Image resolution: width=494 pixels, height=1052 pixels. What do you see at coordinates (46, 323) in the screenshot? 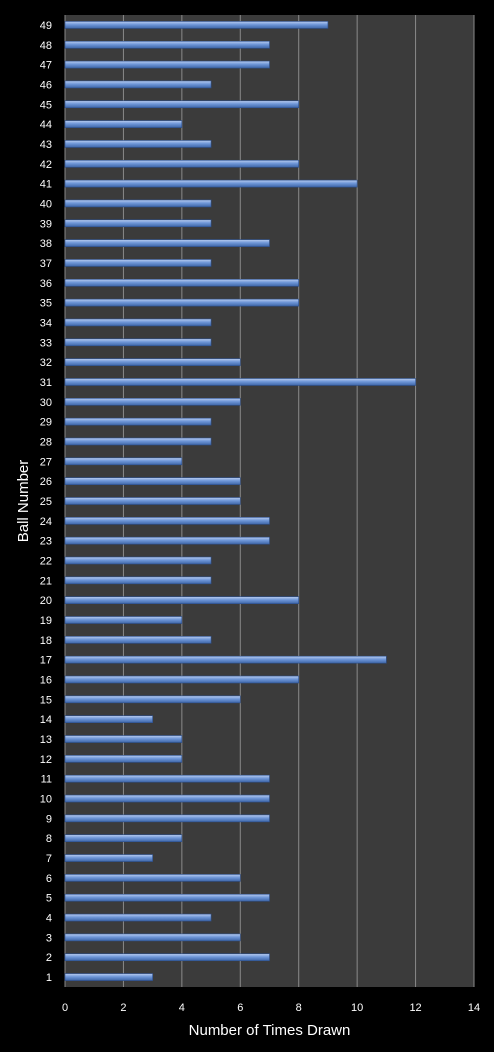
I see `y-tick-label: 34` at bounding box center [46, 323].